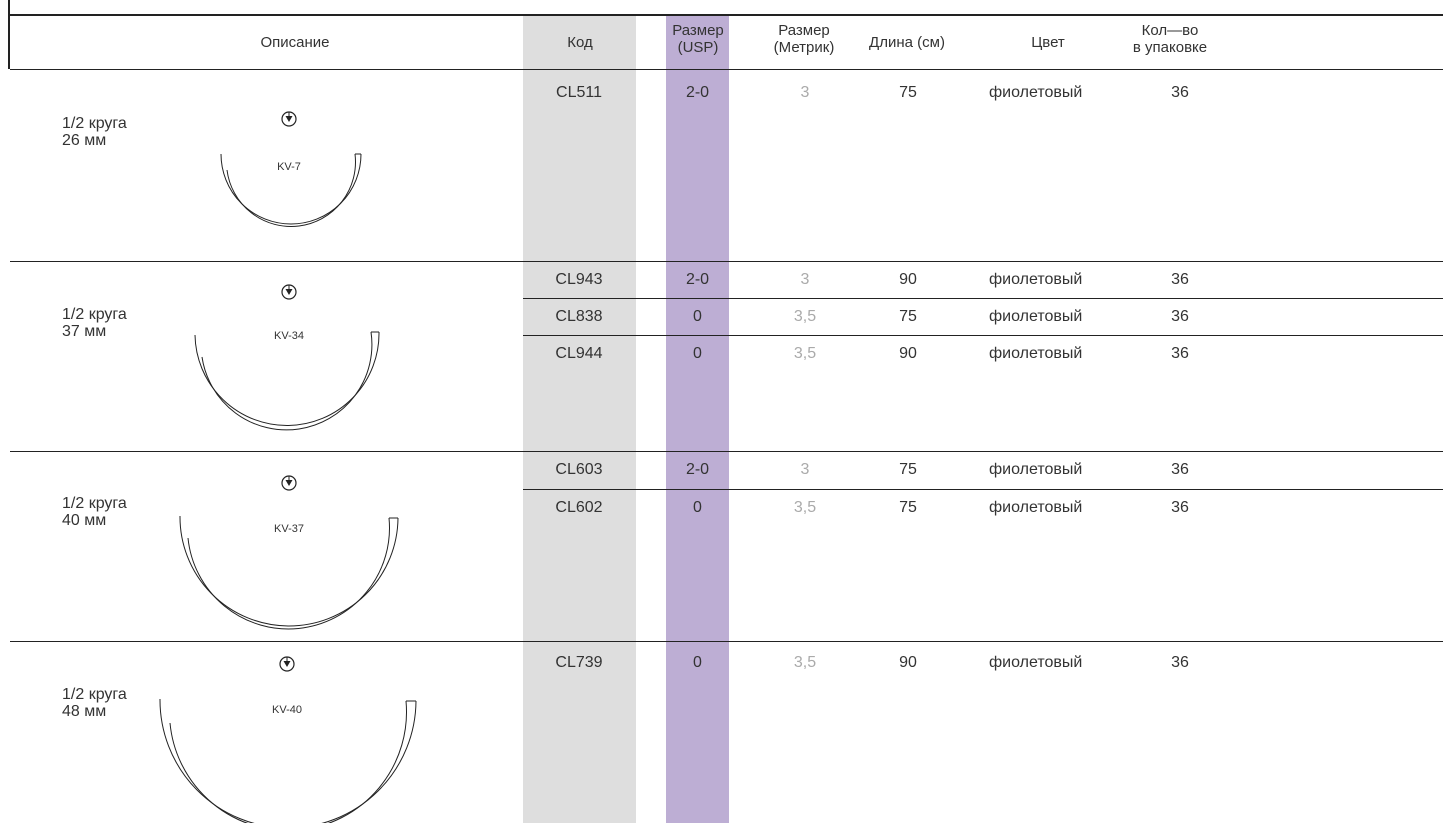 The width and height of the screenshot is (1443, 823). What do you see at coordinates (1170, 47) in the screenshot?
I see `header-quantity-line2: в упаковке` at bounding box center [1170, 47].